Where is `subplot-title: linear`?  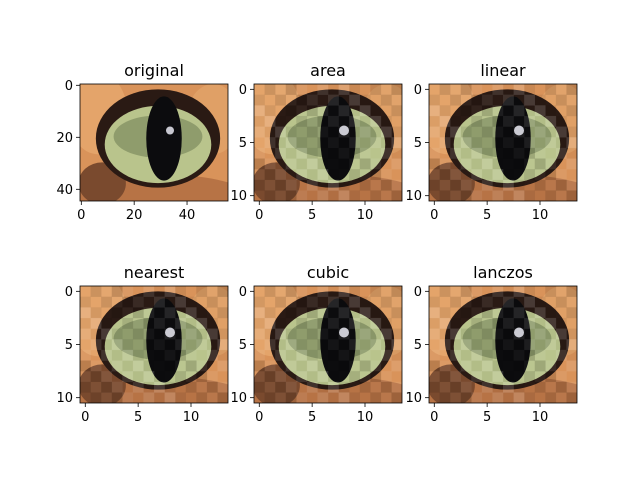 subplot-title: linear is located at coordinates (503, 70).